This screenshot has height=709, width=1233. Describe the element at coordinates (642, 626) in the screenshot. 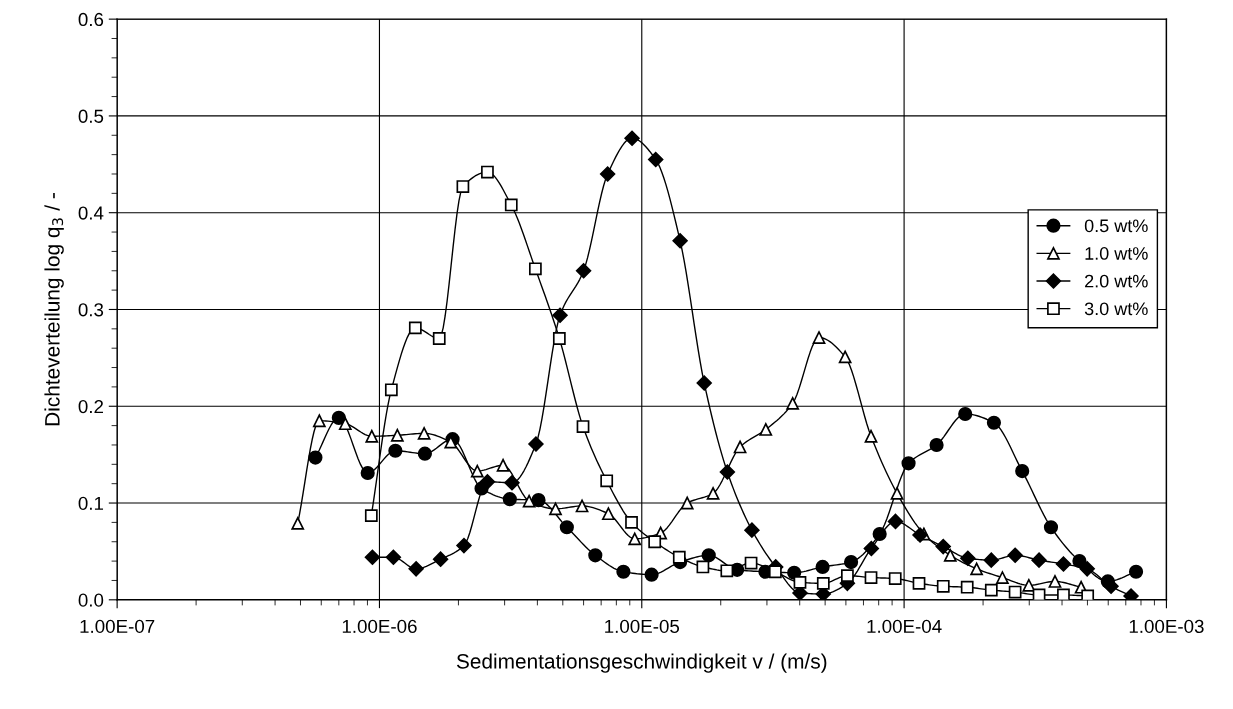

I see `x-tick-label: 1.00E-05` at that location.